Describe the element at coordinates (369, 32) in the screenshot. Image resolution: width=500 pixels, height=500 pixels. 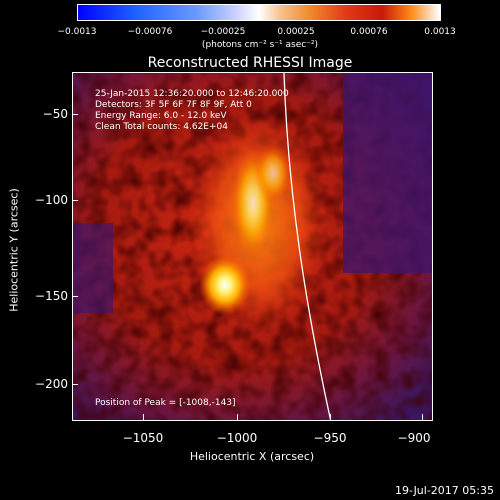
I see `colorbar-tick-label: 0.00076` at that location.